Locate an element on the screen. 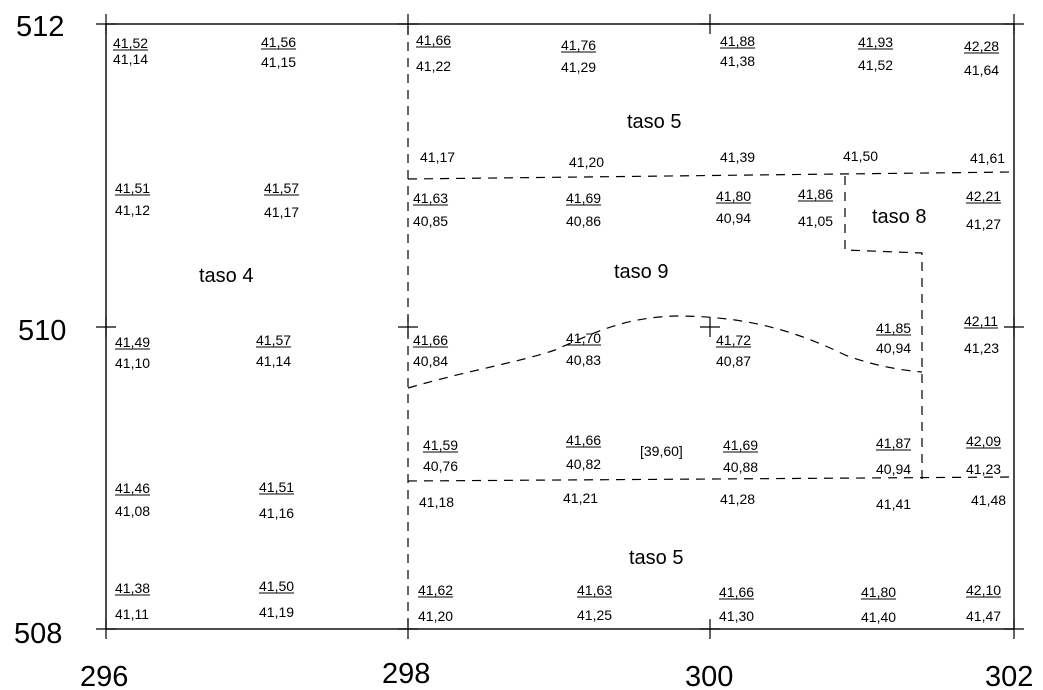 The height and width of the screenshot is (690, 1043). y-axis-label-510: 510 is located at coordinates (42, 331).